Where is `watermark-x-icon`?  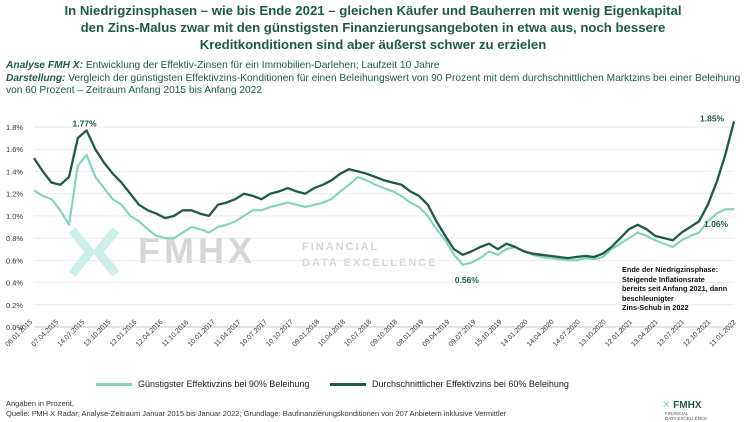 watermark-x-icon is located at coordinates (94, 252).